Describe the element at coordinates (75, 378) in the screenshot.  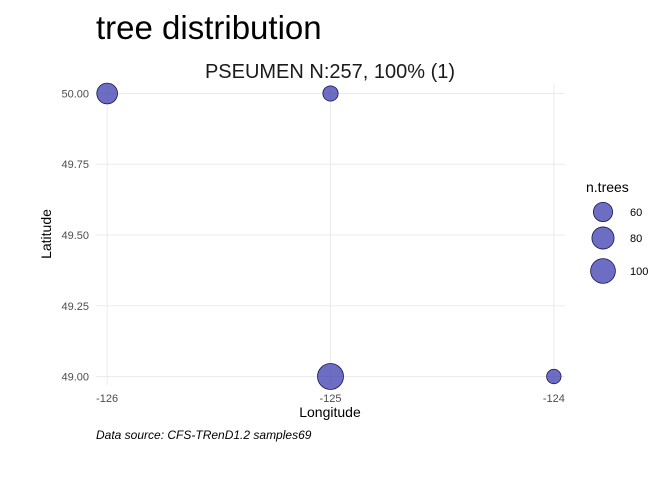
I see `y-tick-label: 49.00` at that location.